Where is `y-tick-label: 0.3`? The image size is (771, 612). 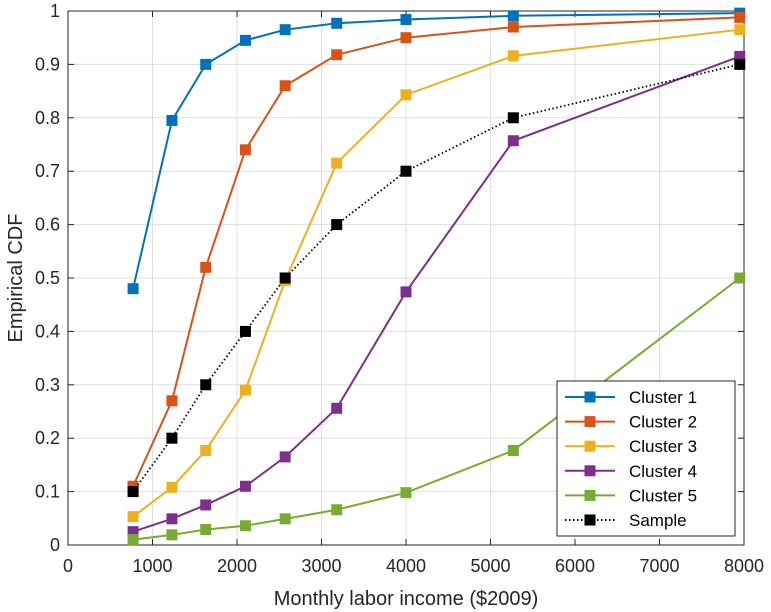 y-tick-label: 0.3 is located at coordinates (47, 385).